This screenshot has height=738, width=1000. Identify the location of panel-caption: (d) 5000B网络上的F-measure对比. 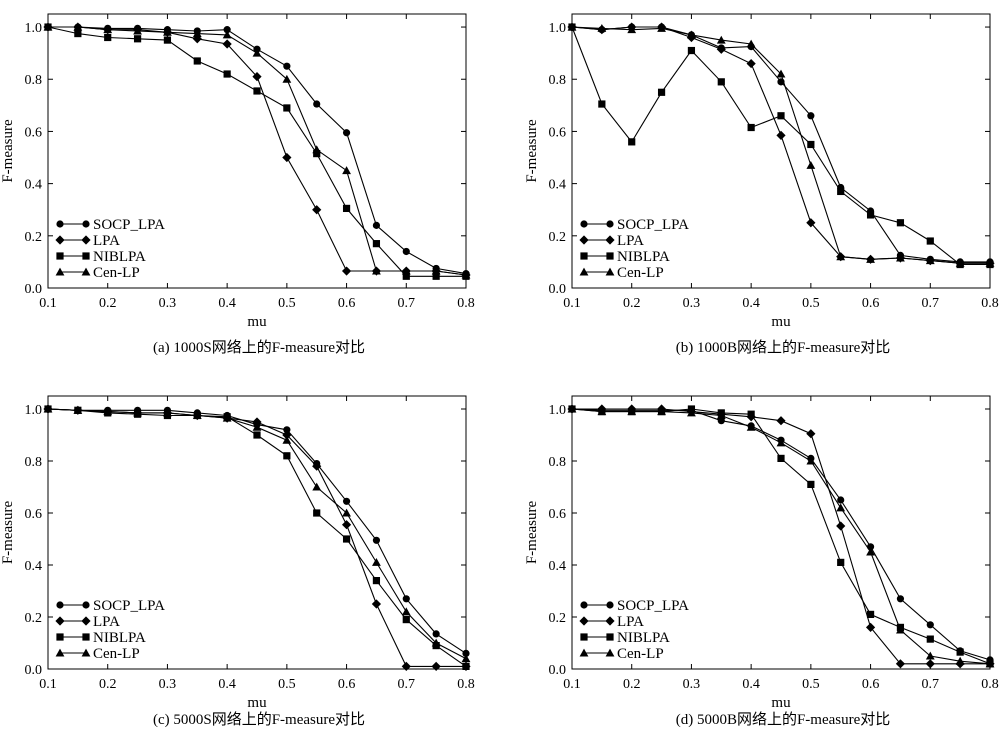
(783, 719).